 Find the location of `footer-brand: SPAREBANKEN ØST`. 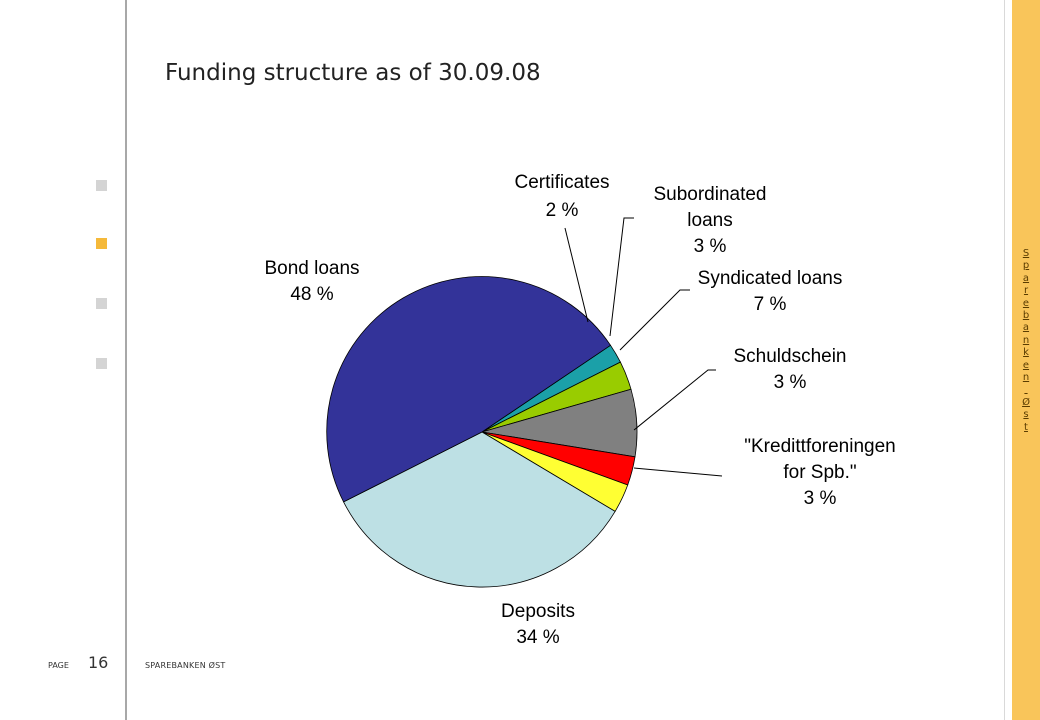

footer-brand: SPAREBANKEN ØST is located at coordinates (185, 665).